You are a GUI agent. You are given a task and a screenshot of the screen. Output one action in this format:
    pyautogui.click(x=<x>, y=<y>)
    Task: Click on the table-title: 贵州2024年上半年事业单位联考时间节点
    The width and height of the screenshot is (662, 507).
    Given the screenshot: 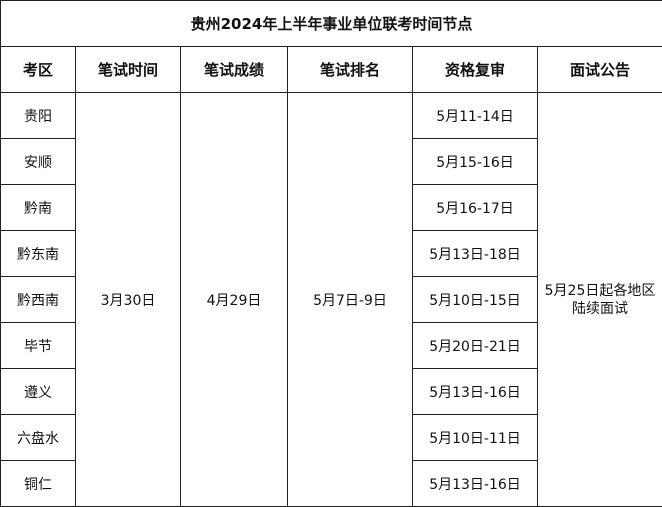 What is the action you would take?
    pyautogui.click(x=331, y=23)
    